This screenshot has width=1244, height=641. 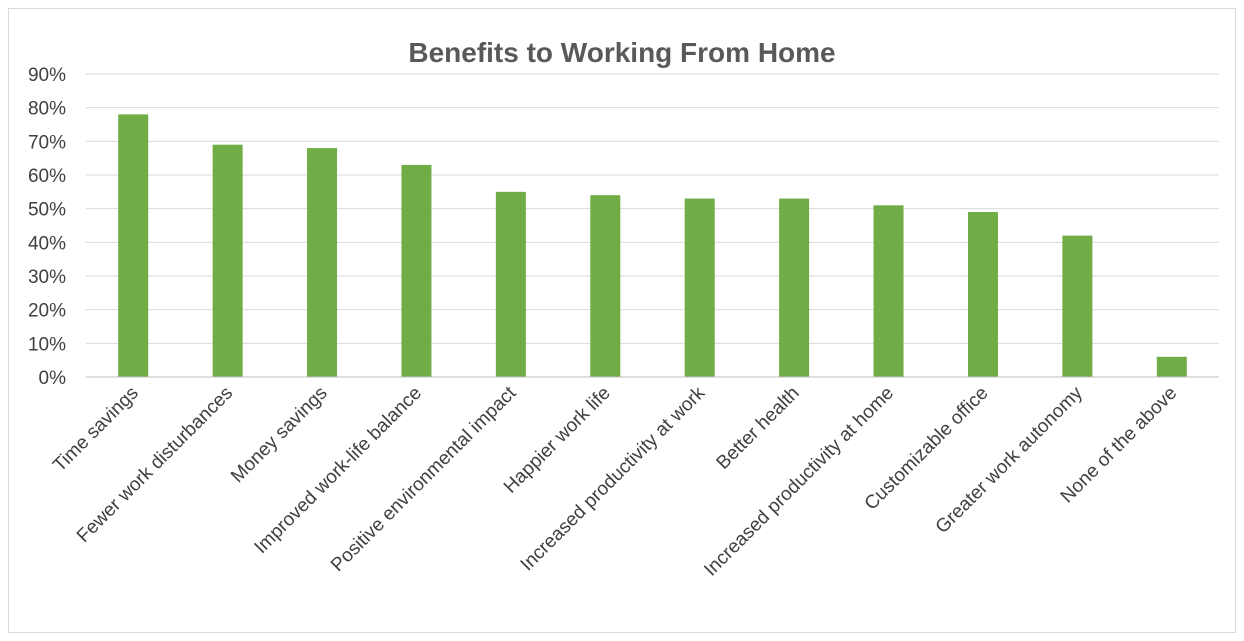 I want to click on y-tick-label: 20%, so click(x=47, y=311).